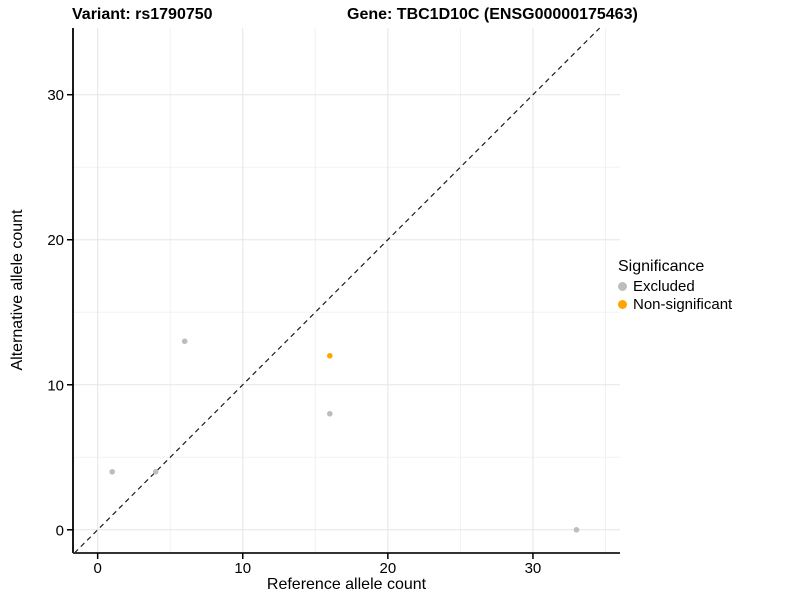  I want to click on legend-item-non-significant: Non-significant, so click(708, 304).